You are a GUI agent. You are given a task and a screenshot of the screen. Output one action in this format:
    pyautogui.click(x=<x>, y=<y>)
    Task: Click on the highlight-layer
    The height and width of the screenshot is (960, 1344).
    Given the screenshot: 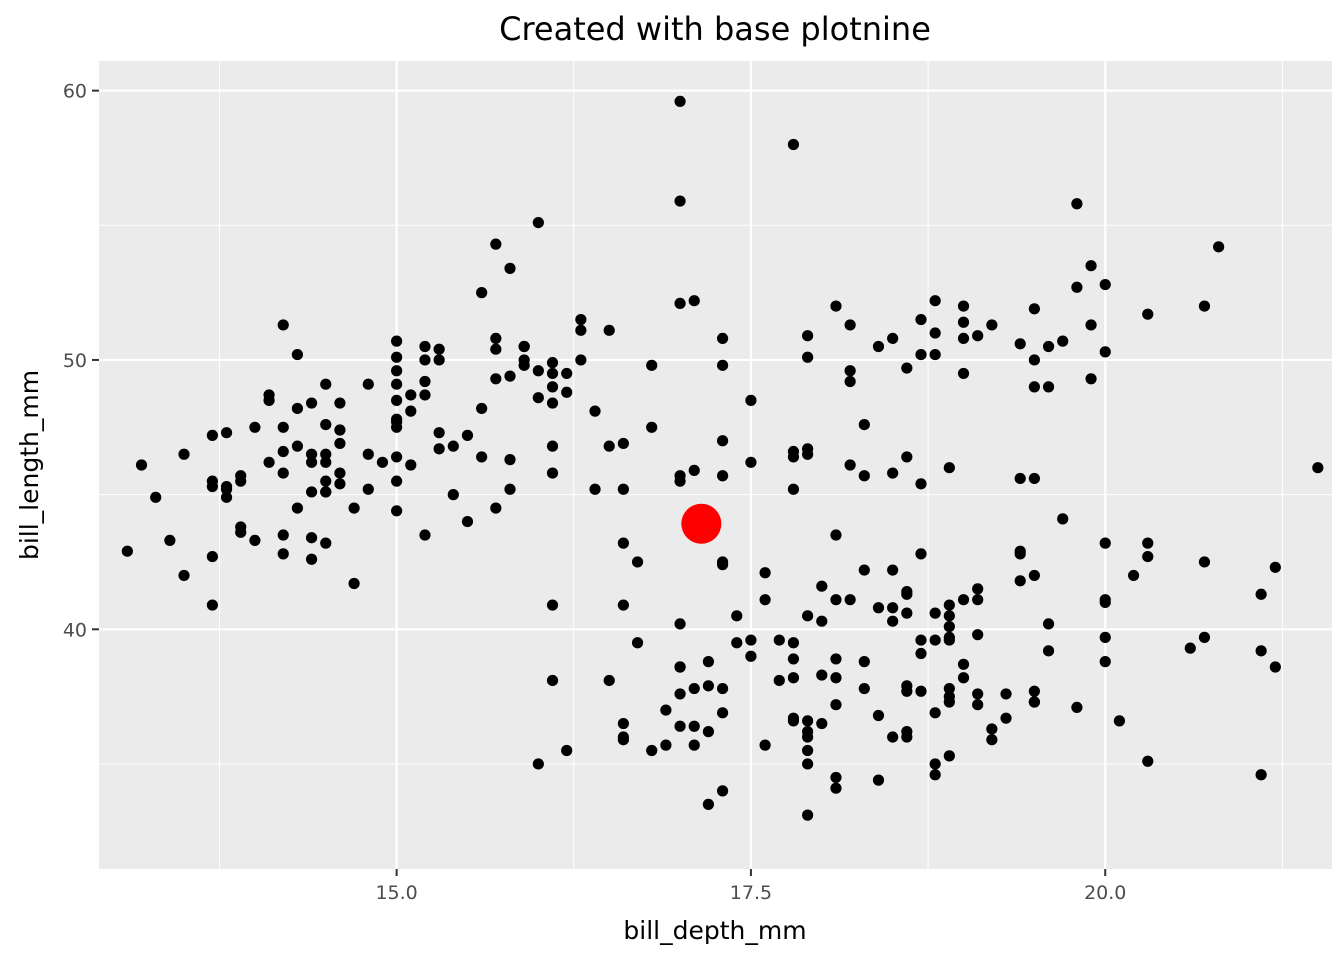 What is the action you would take?
    pyautogui.click(x=701, y=523)
    